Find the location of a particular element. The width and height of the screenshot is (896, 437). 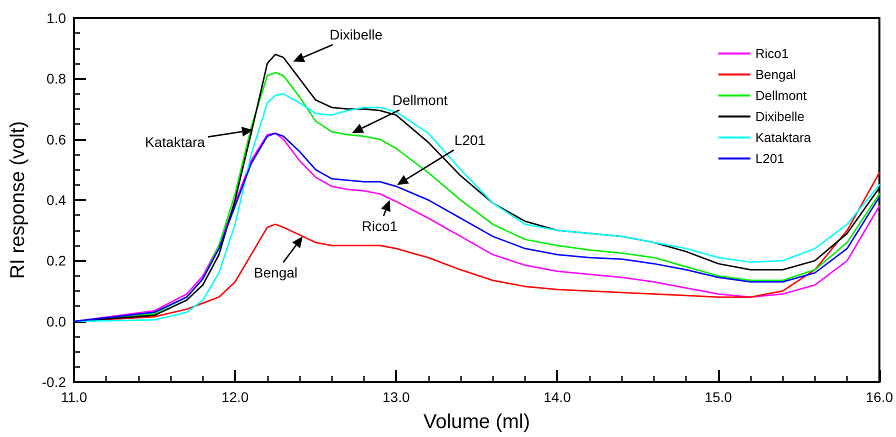

y-tick-label: 1.0 is located at coordinates (56, 18).